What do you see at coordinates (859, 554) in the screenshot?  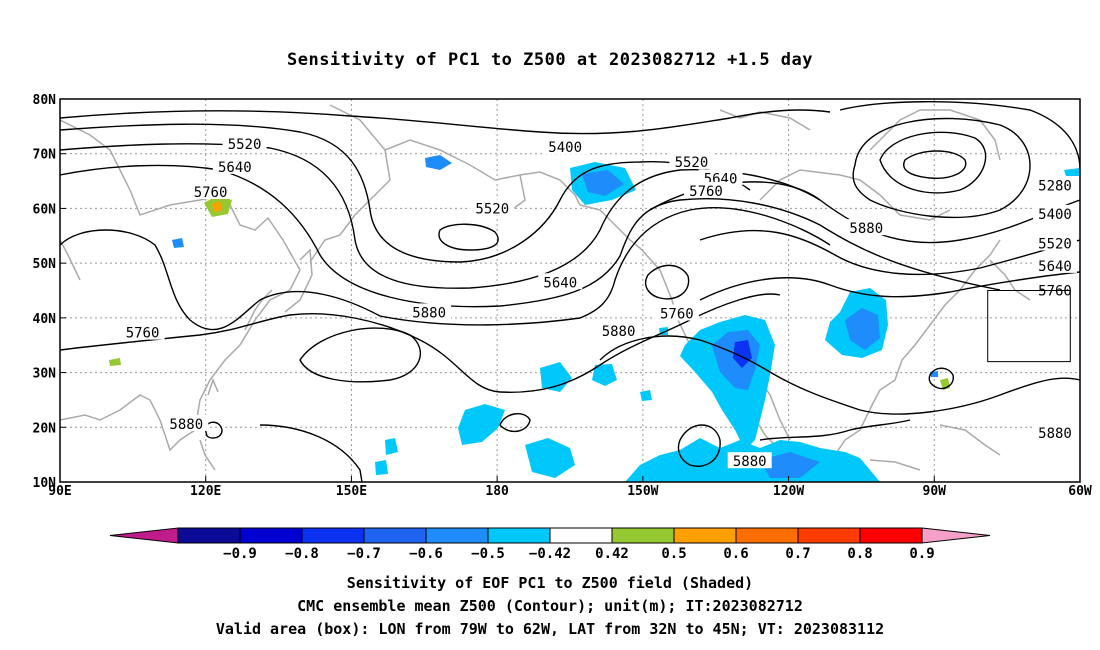 I see `colorbar-label: 0.8` at bounding box center [859, 554].